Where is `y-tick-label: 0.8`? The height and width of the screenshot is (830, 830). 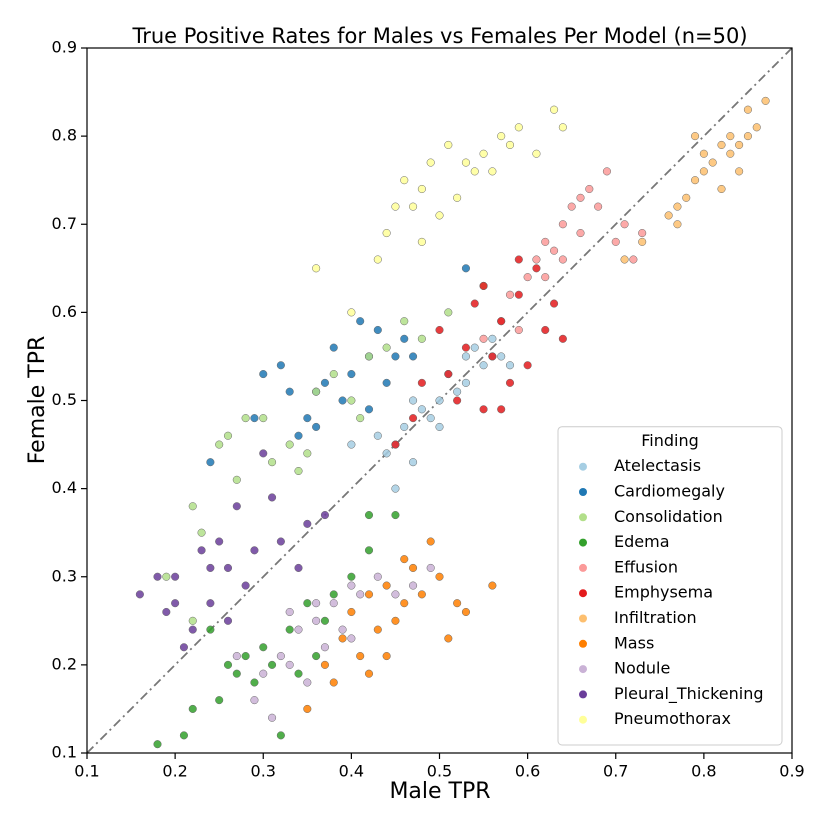
y-tick-label: 0.8 is located at coordinates (64, 135).